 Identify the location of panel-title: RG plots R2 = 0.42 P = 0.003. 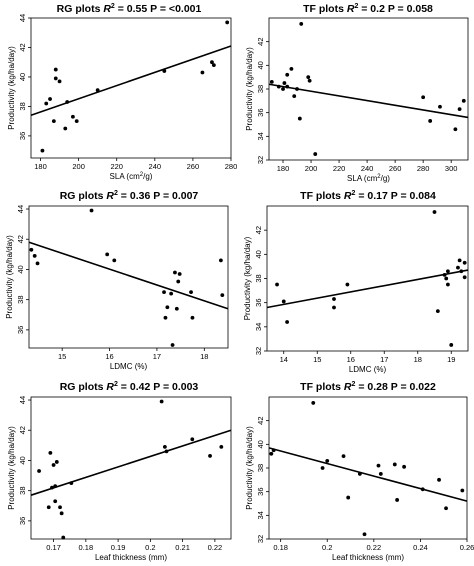
(129, 387).